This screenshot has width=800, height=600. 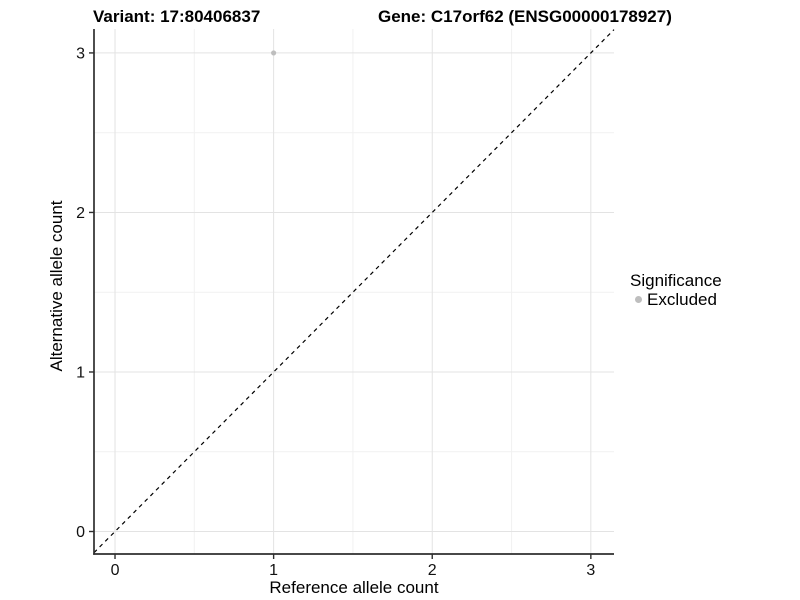 What do you see at coordinates (56, 286) in the screenshot?
I see `y-axis-title: Alternative allele count` at bounding box center [56, 286].